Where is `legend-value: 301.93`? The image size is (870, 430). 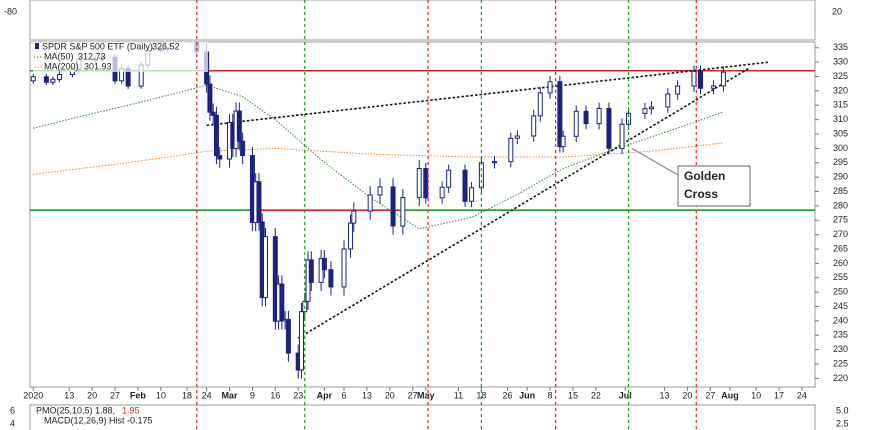
legend-value: 301.93 is located at coordinates (98, 66).